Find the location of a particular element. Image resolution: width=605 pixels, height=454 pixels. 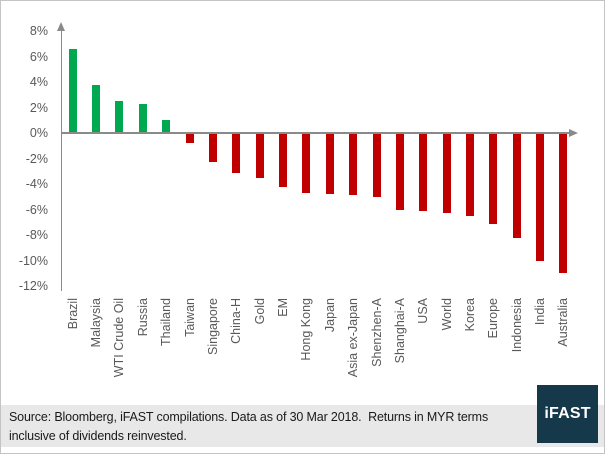

y-tick-label: -8% is located at coordinates (36, 235).